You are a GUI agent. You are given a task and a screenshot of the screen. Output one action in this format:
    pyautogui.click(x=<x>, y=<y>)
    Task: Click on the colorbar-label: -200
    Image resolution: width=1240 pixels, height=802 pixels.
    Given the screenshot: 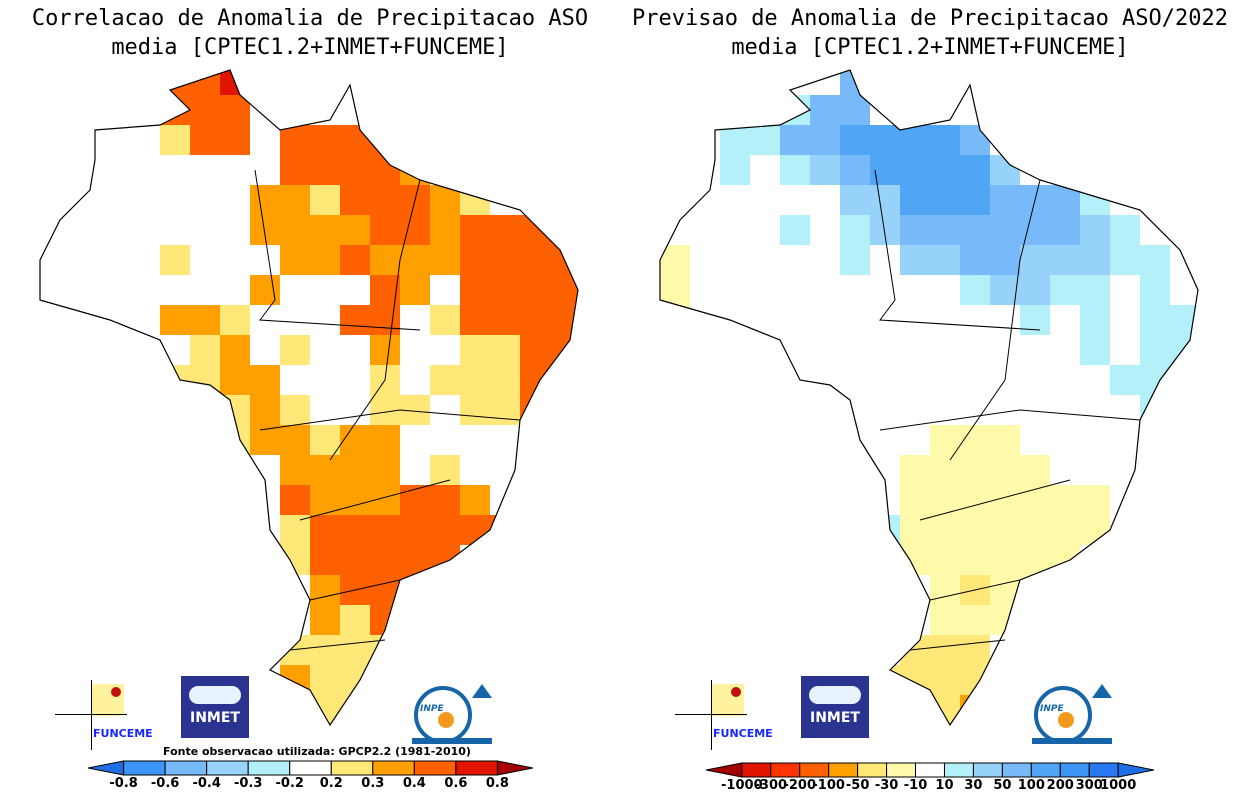 What is the action you would take?
    pyautogui.click(x=800, y=785)
    